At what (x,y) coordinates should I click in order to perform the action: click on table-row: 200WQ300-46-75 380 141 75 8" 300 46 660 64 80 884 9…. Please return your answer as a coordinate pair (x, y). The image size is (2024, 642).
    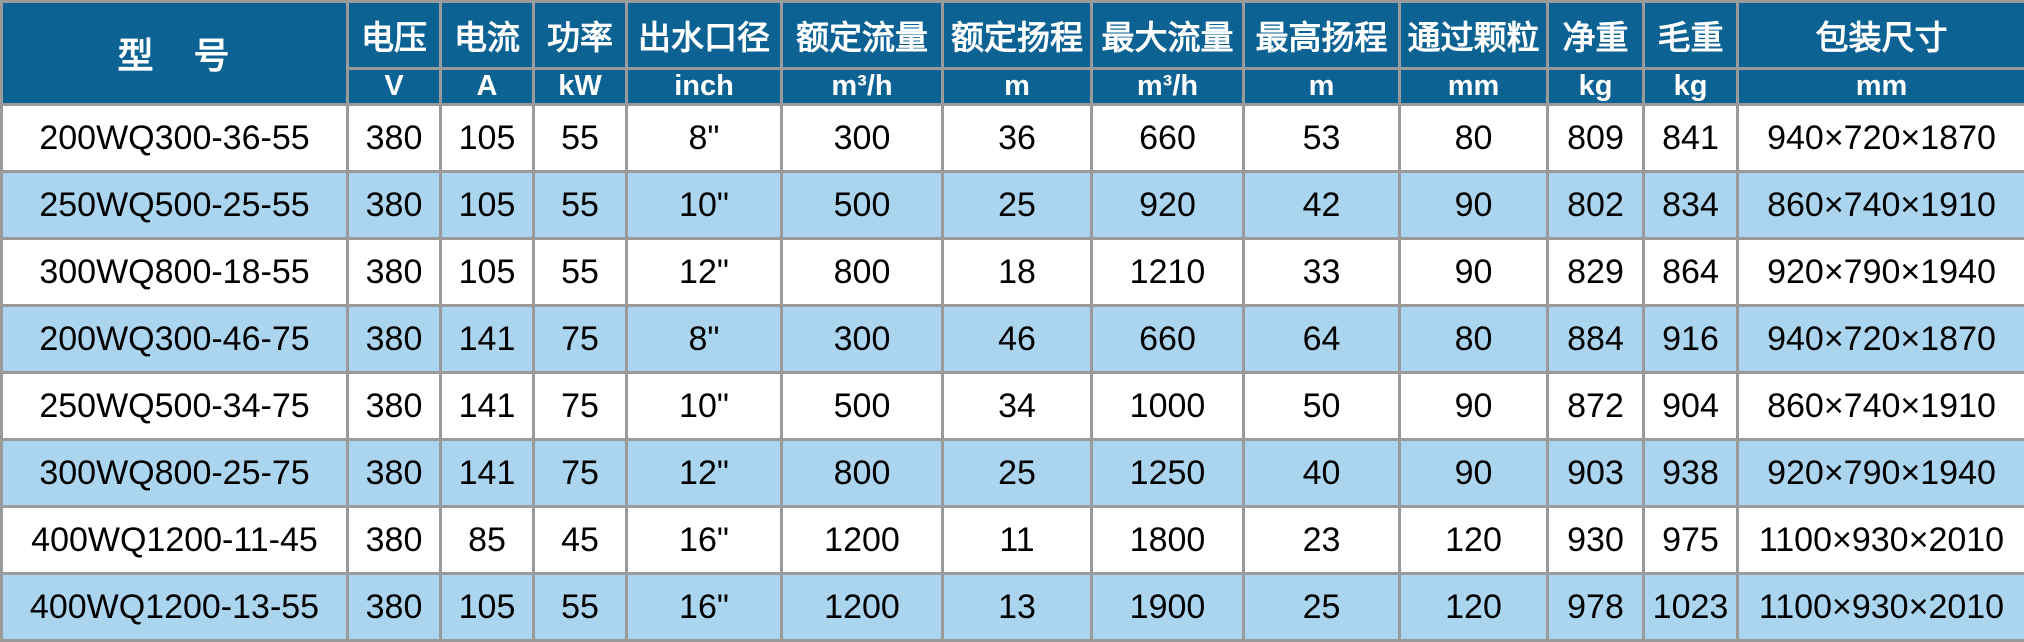
    Looking at the image, I should click on (1012, 339).